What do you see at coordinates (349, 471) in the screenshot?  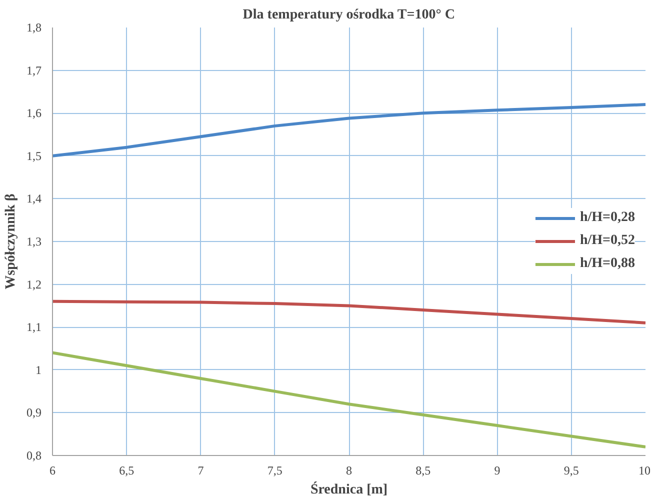 I see `x-tick-label: 8` at bounding box center [349, 471].